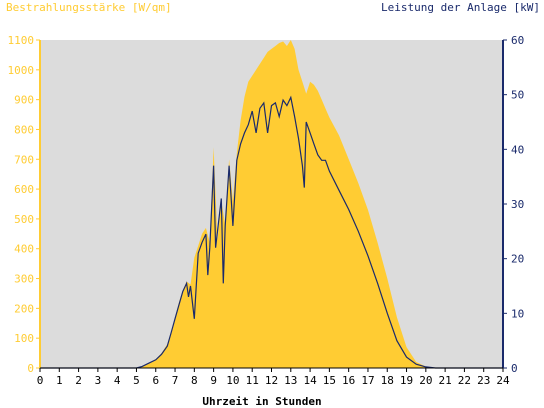  Describe the element at coordinates (517, 313) in the screenshot. I see `right-axis-tick-label: 10` at that location.